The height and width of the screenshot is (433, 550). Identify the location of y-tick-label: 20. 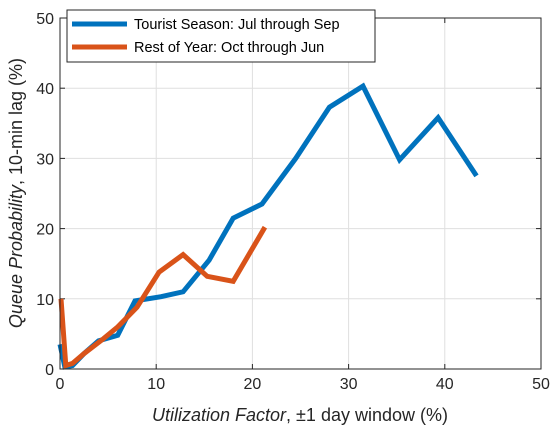
(45, 230).